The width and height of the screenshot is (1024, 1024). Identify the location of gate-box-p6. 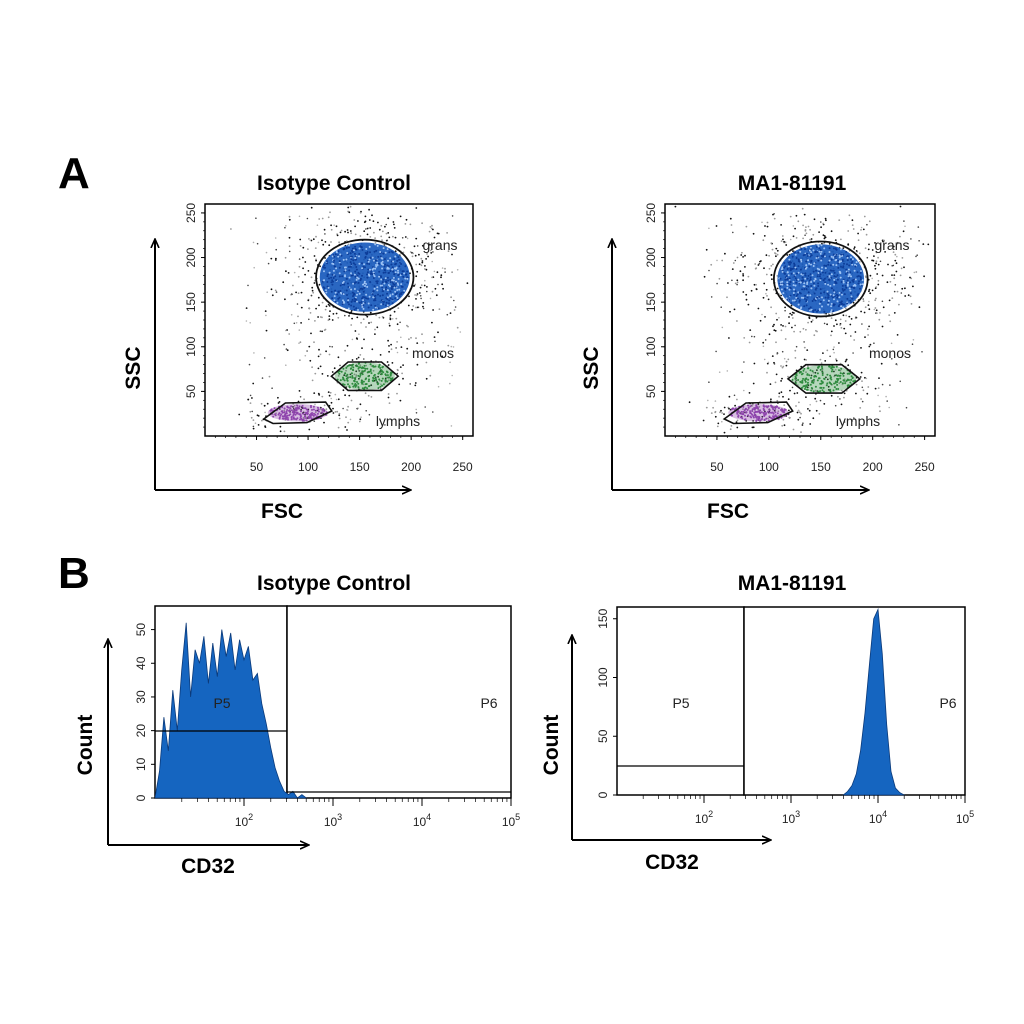
(854, 701).